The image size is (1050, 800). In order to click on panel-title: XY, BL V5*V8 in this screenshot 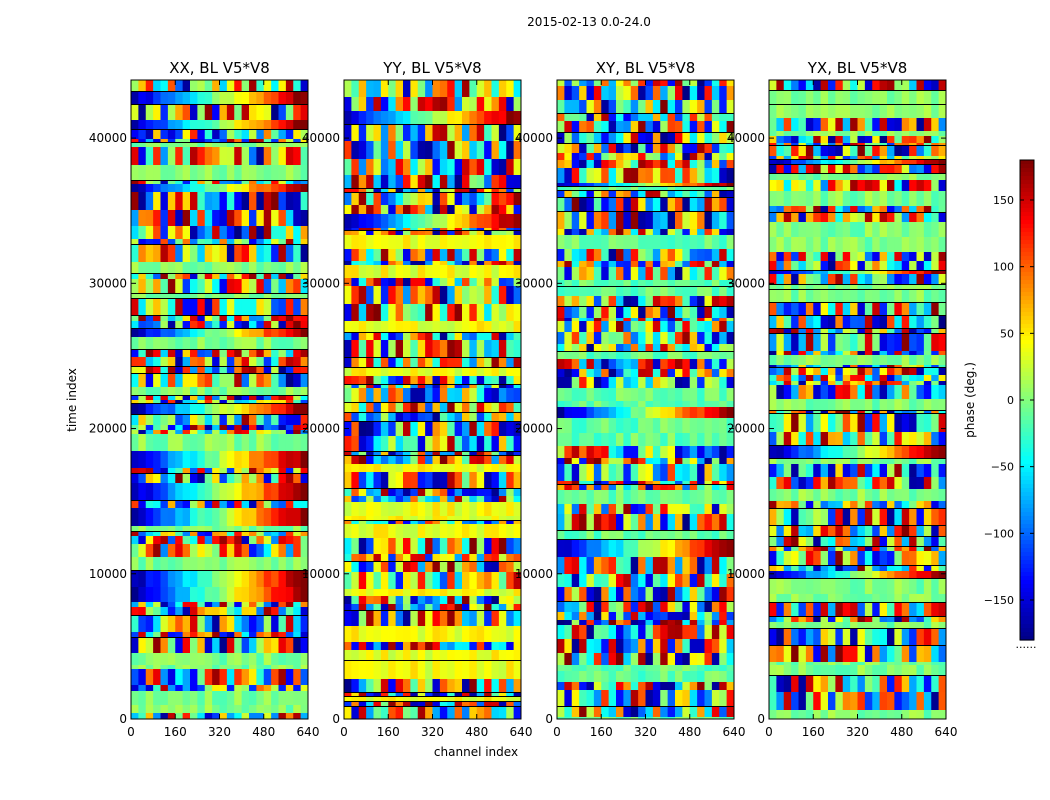, I will do `click(646, 68)`.